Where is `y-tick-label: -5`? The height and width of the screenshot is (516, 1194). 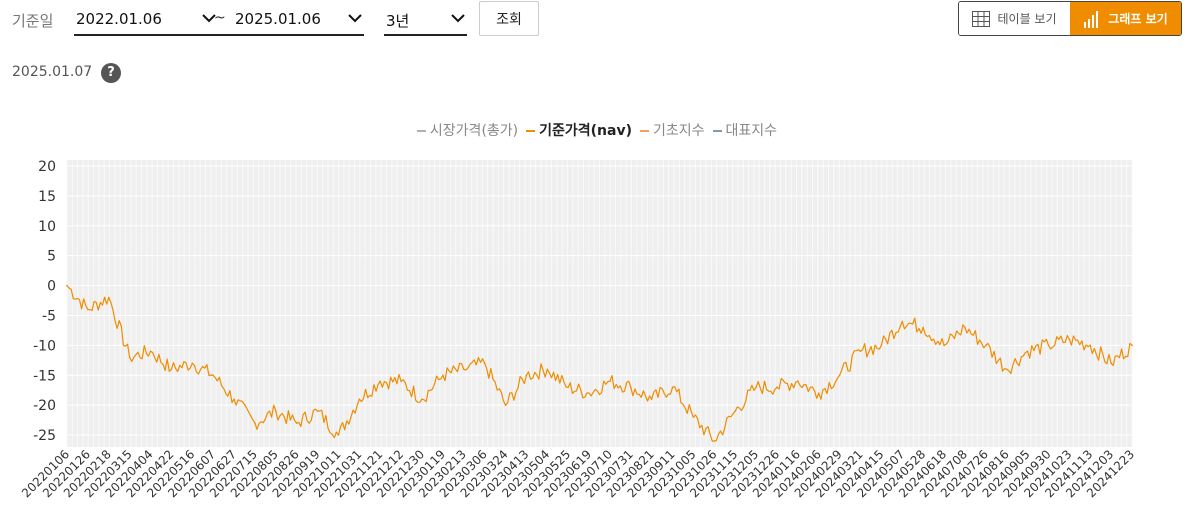 y-tick-label: -5 is located at coordinates (49, 316).